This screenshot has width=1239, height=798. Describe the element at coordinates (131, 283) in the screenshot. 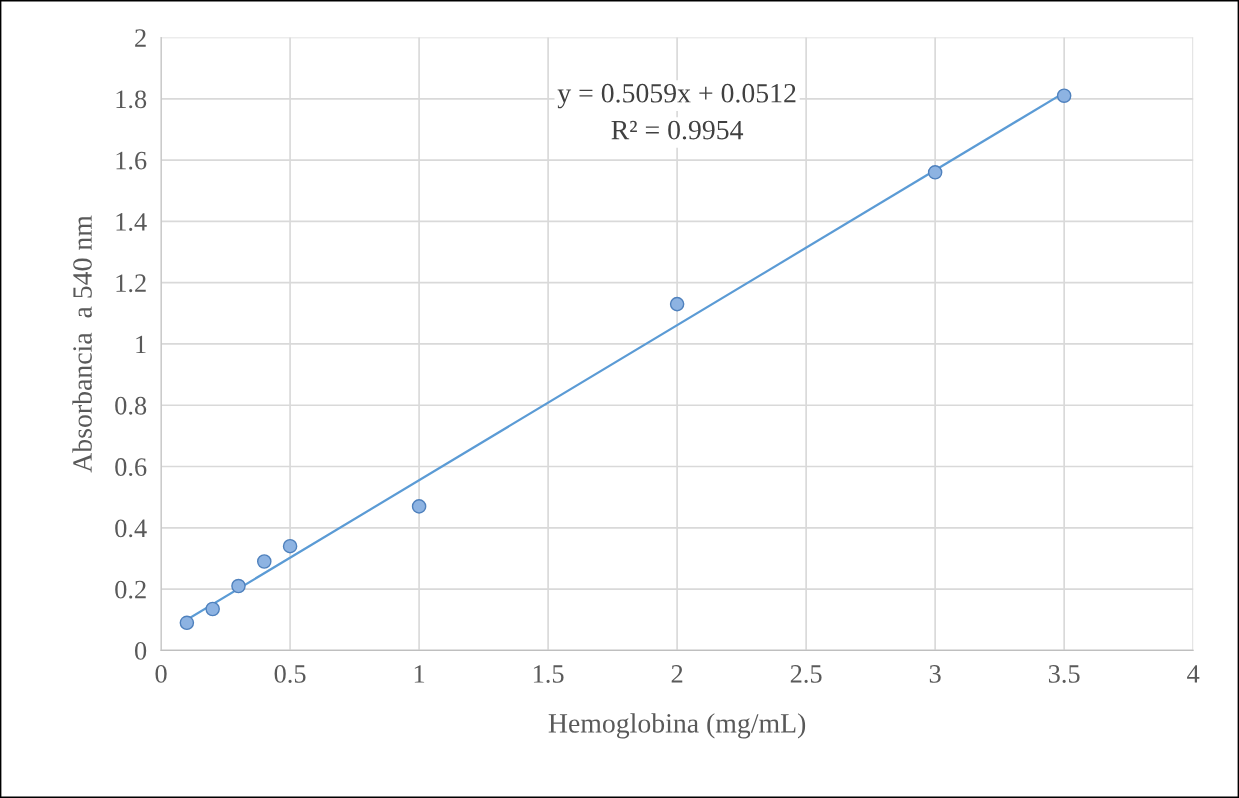

I see `y-tick-label: 1.2` at that location.